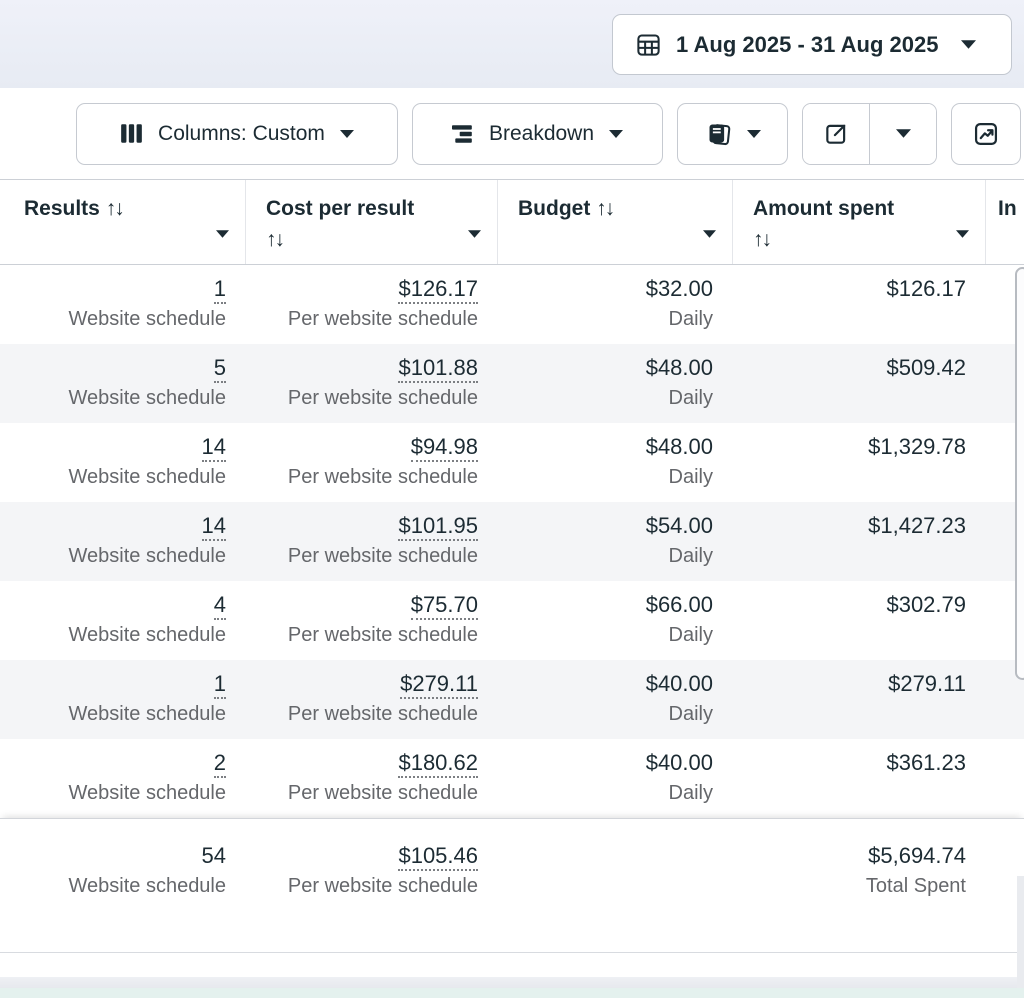 The image size is (1024, 998). I want to click on amount-spent-cell: $279.11, so click(859, 699).